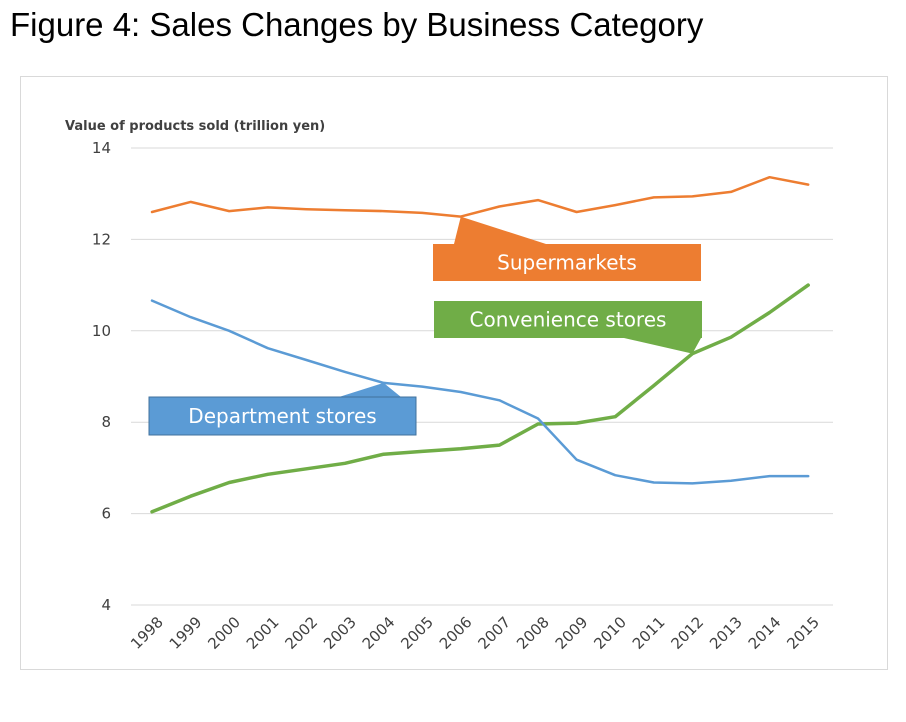 Image resolution: width=906 pixels, height=722 pixels. What do you see at coordinates (301, 633) in the screenshot?
I see `x-tick-label: 2002` at bounding box center [301, 633].